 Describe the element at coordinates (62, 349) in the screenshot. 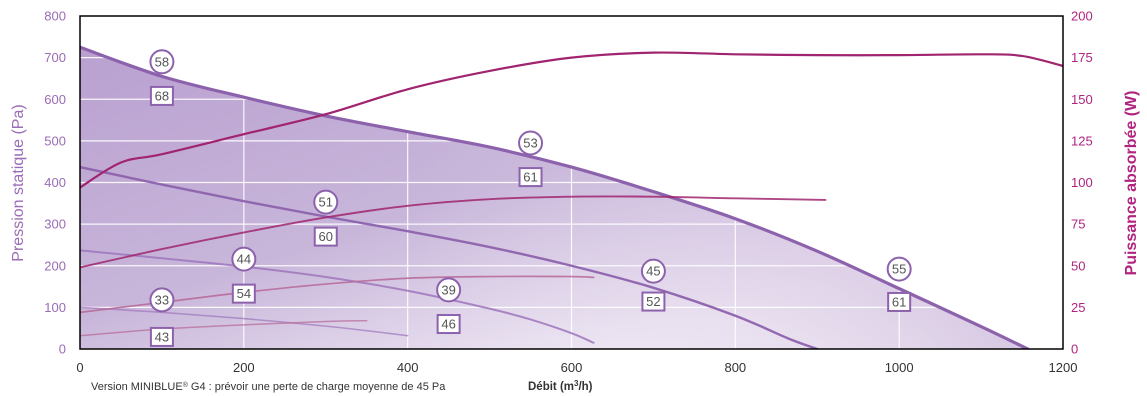

I see `y-left-tick-label: 0` at that location.